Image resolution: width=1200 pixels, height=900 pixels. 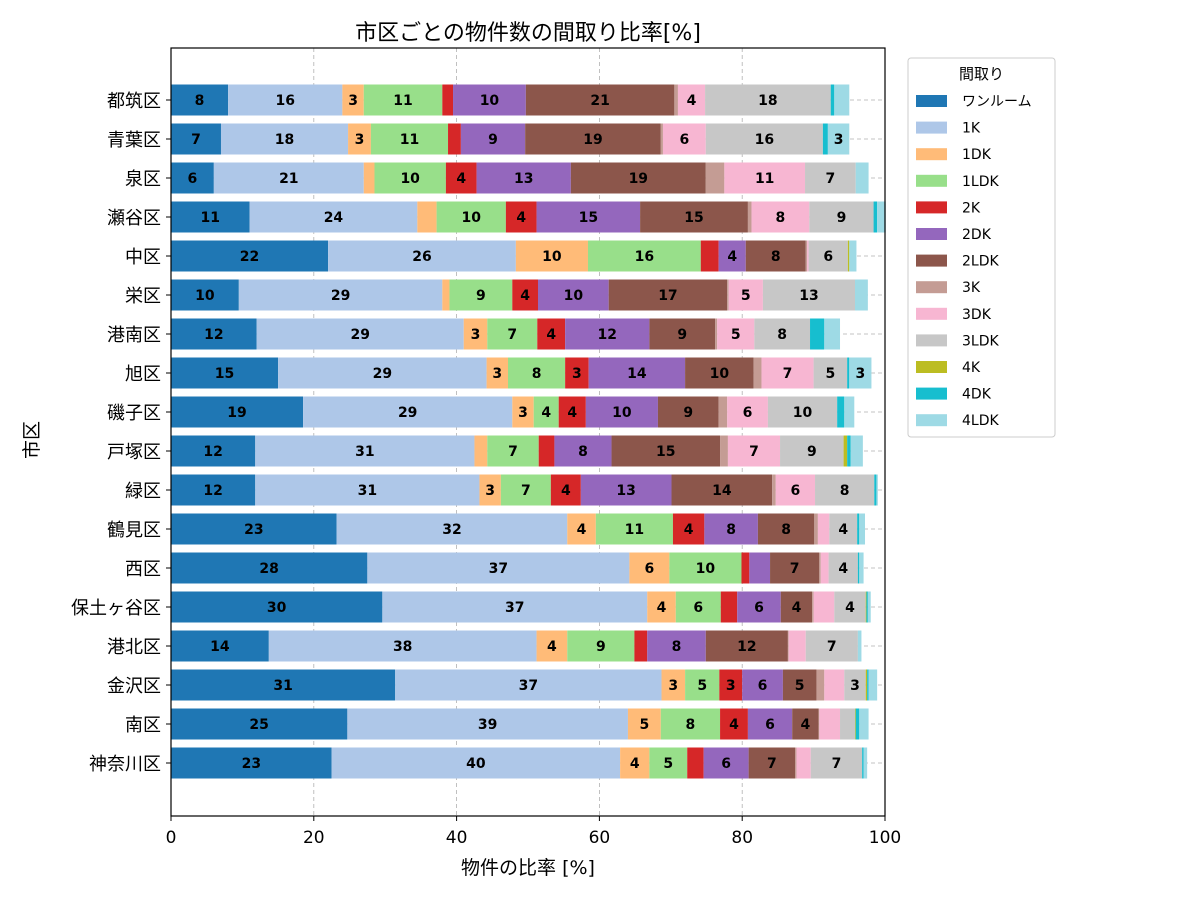 I want to click on legend-label: 3DK, so click(x=977, y=315).